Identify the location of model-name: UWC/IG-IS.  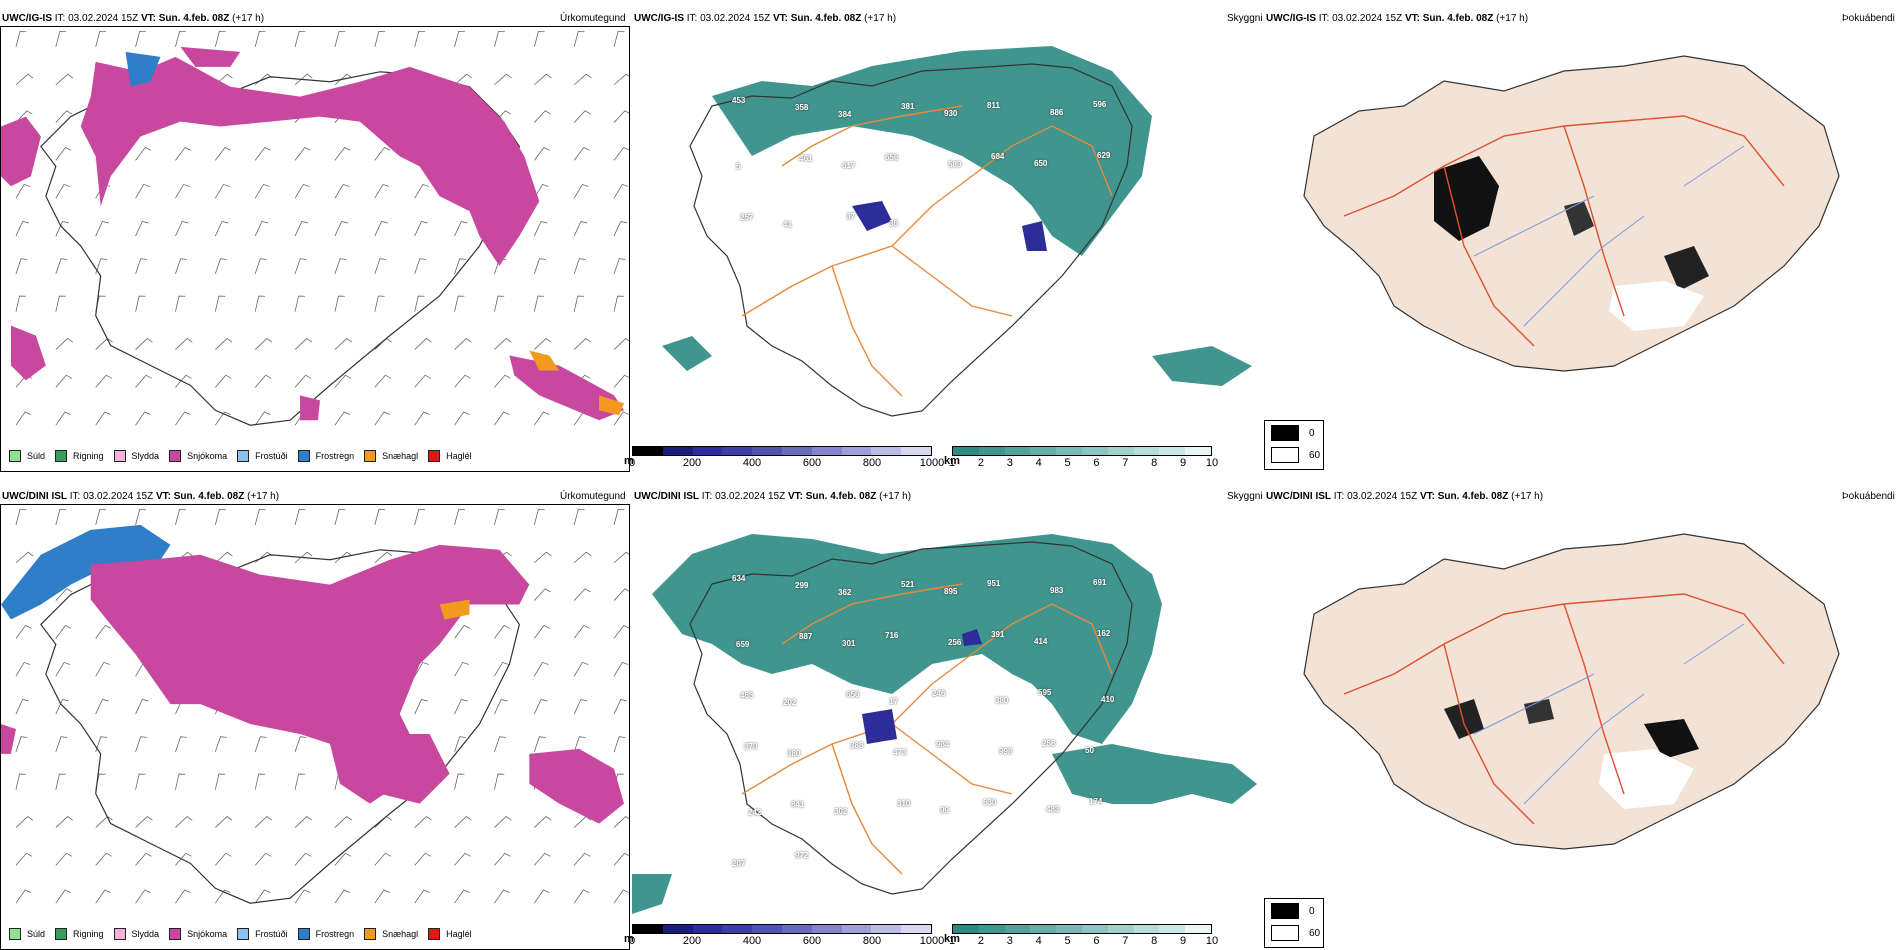
(27, 18).